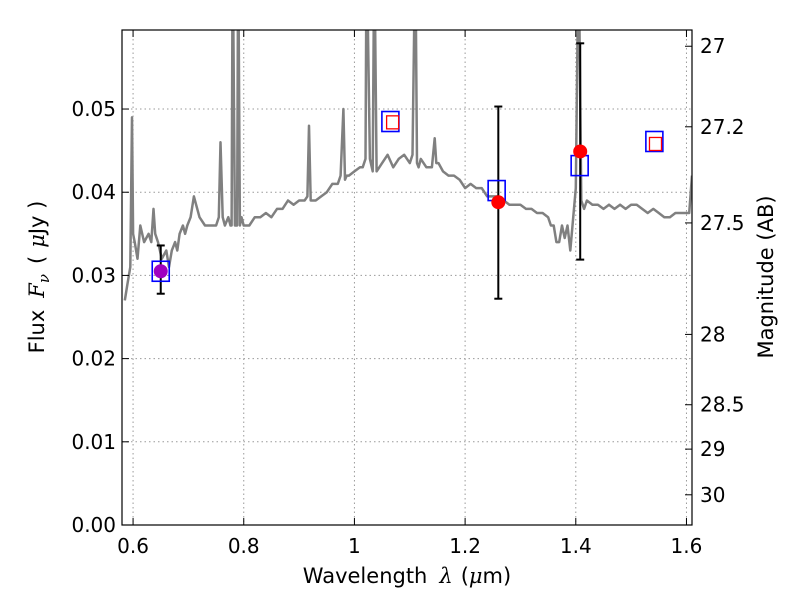 The image size is (800, 600). Describe the element at coordinates (93, 317) in the screenshot. I see `y-tick-labels: 0.00 0.01 0.02 0.03 0.04 0.05` at that location.